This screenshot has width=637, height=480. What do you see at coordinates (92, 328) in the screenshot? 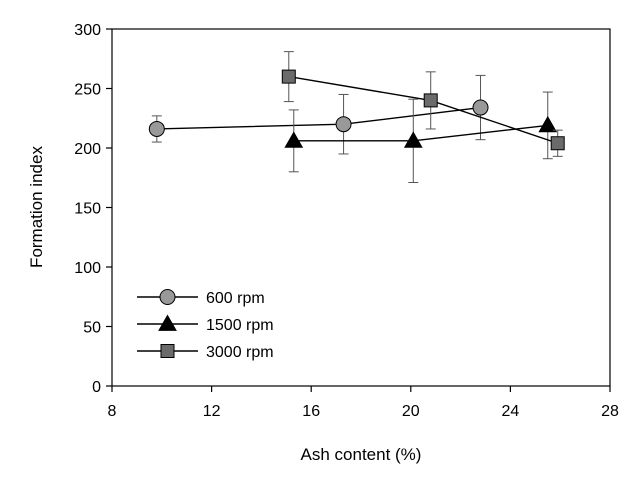
I see `y-tick-label: 50` at bounding box center [92, 328].